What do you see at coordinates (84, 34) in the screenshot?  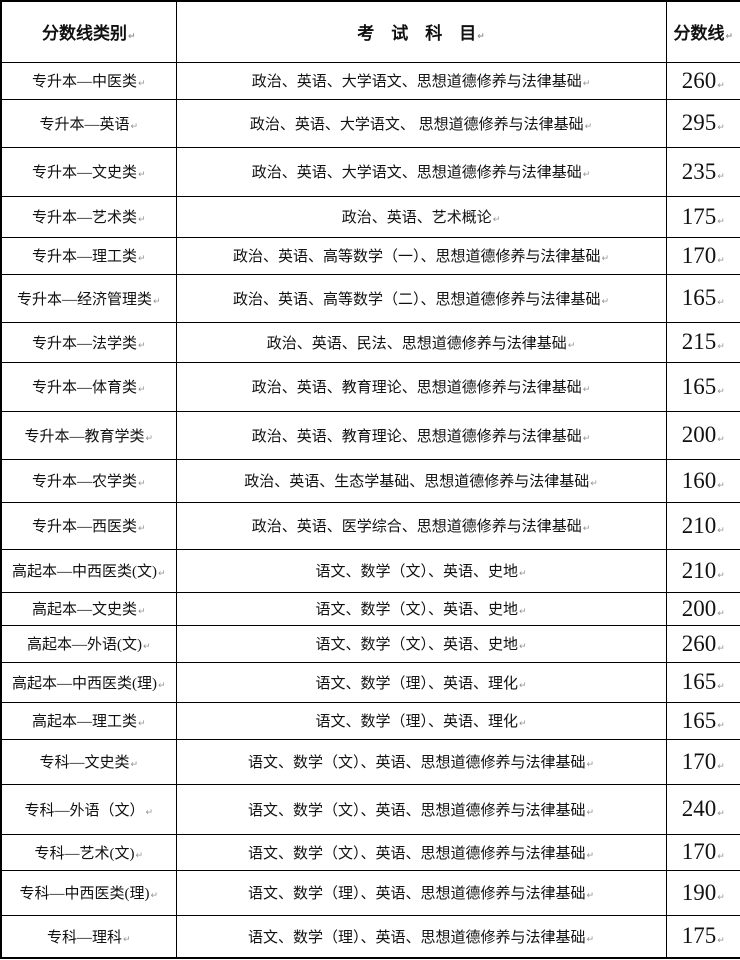 I see `header-category-label: 分数线类别` at bounding box center [84, 34].